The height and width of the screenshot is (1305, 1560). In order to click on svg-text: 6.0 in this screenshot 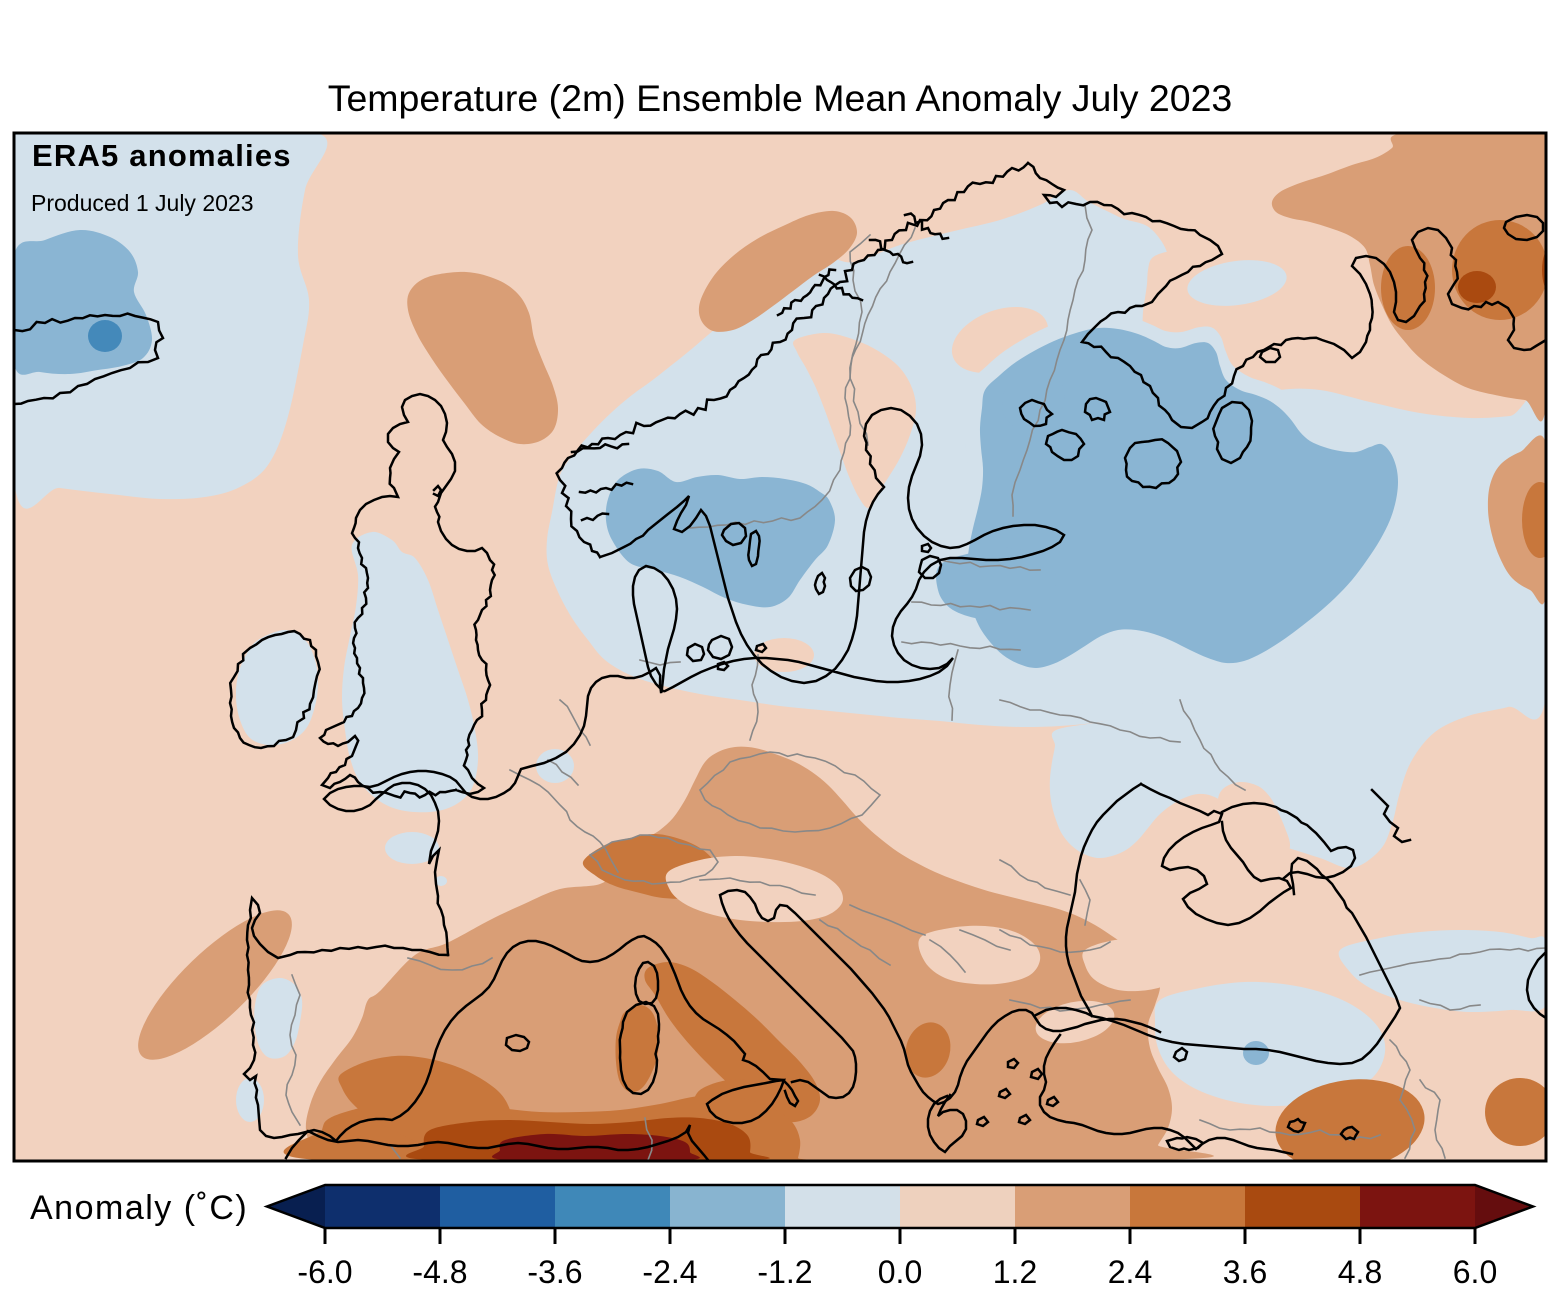, I will do `click(1475, 1272)`.